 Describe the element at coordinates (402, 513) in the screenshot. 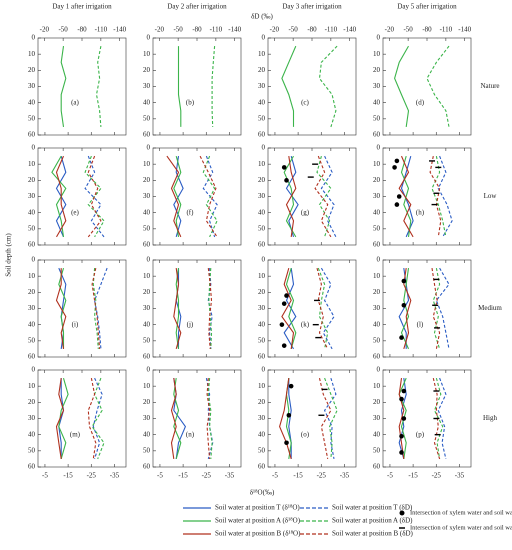

I see `legend-dot` at that location.